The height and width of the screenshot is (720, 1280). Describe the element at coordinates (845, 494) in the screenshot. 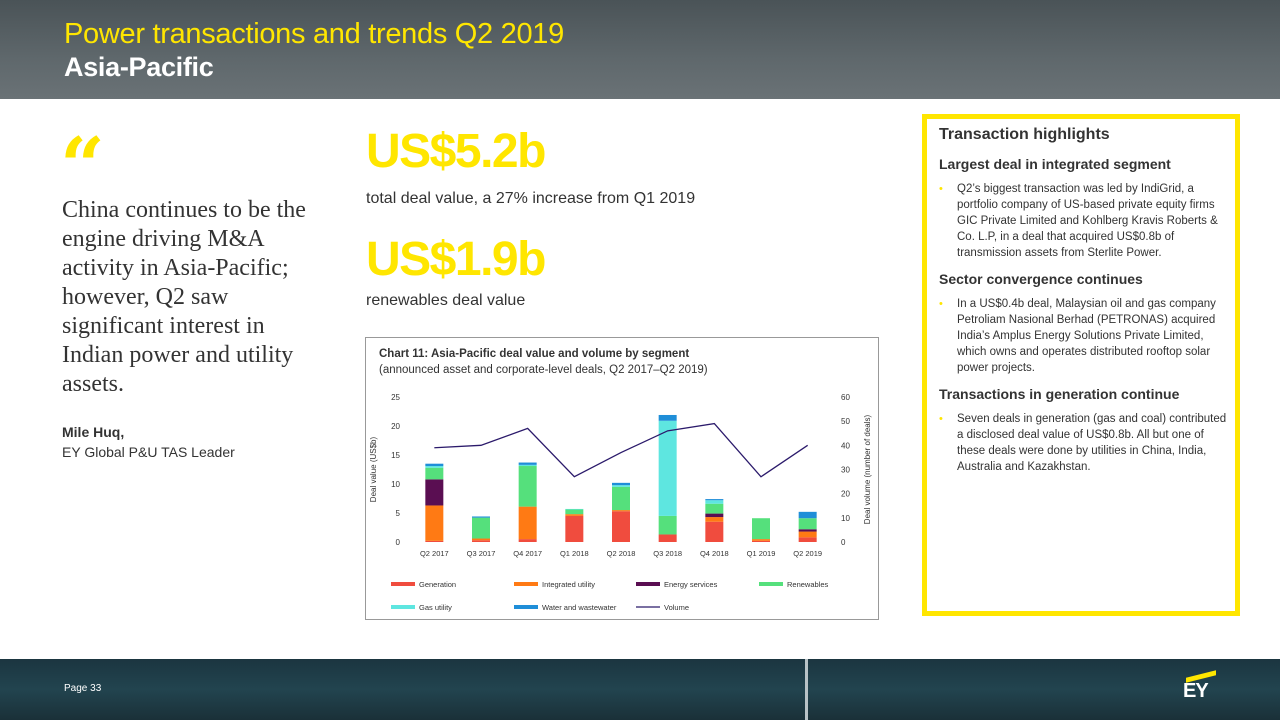

I see `y2-tick-label: 20` at that location.